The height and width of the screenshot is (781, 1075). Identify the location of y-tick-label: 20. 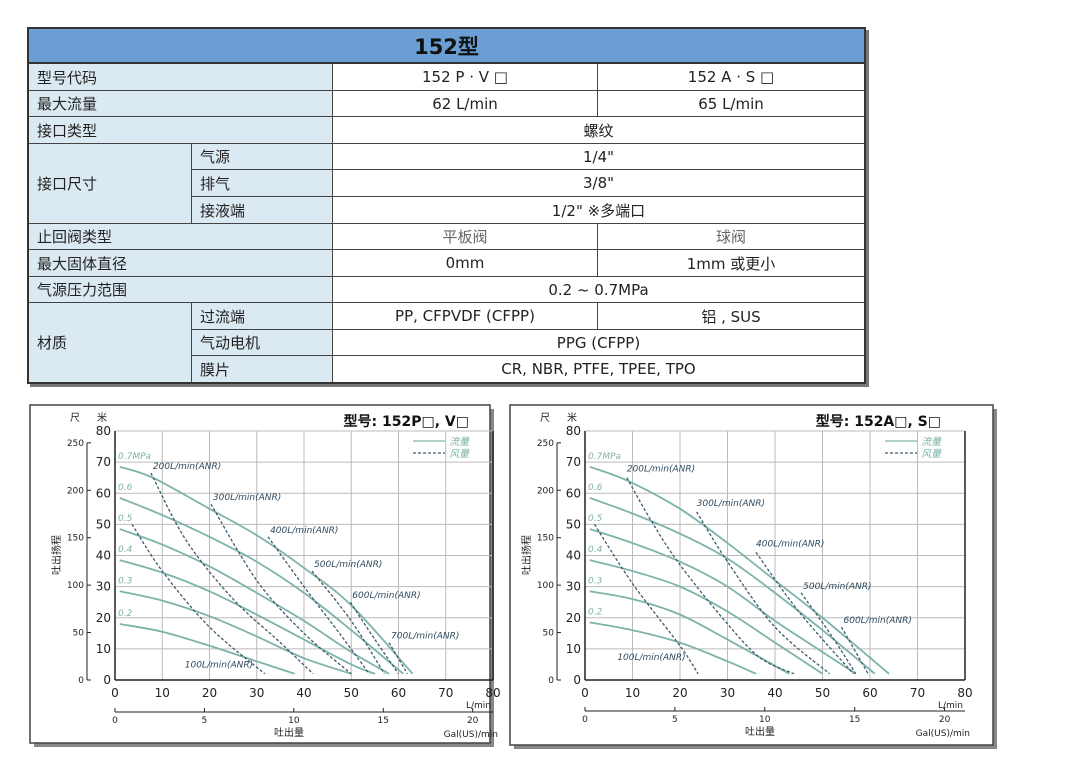
(103, 618).